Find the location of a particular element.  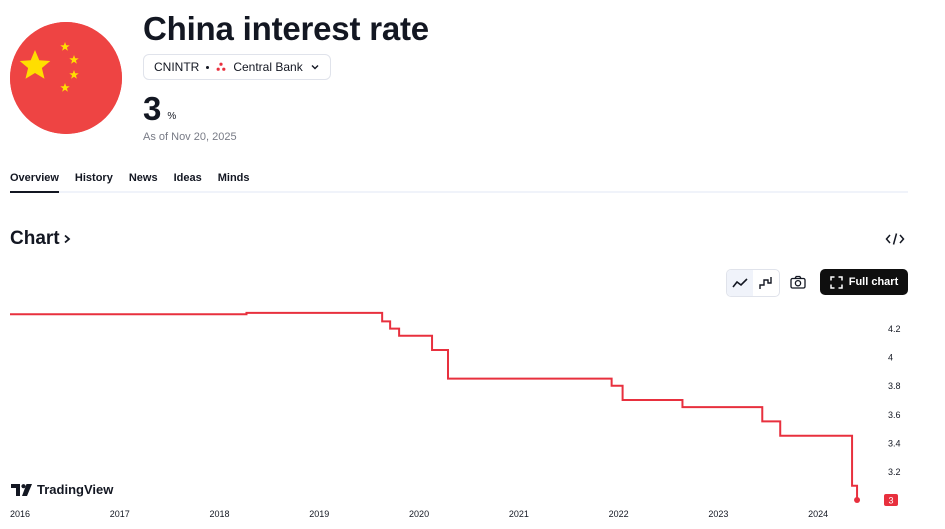

fullscreen-icon is located at coordinates (836, 282).